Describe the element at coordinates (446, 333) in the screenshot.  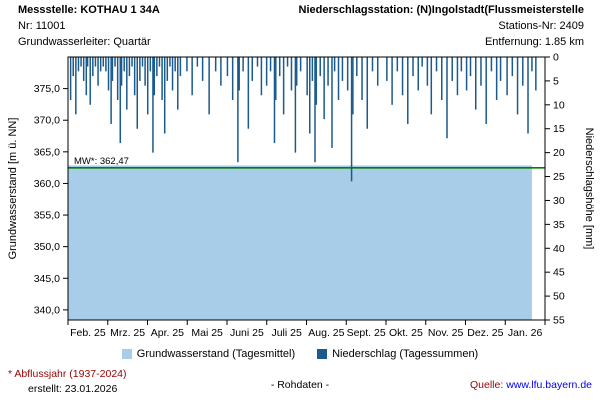
I see `x-tick-label: Nov. 25` at that location.